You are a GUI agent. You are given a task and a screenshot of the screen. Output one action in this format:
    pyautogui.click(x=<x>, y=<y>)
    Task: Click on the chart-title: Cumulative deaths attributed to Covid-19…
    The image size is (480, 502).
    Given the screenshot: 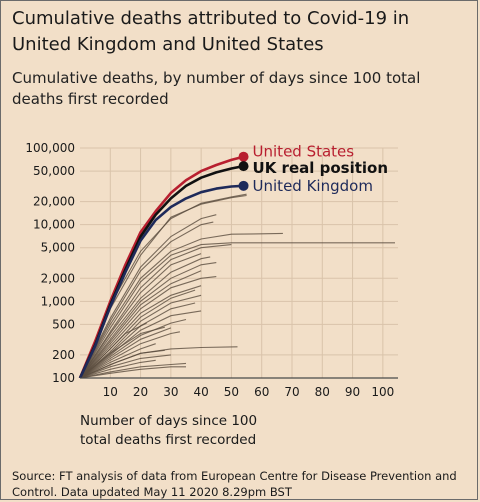 What is the action you would take?
    pyautogui.click(x=211, y=31)
    